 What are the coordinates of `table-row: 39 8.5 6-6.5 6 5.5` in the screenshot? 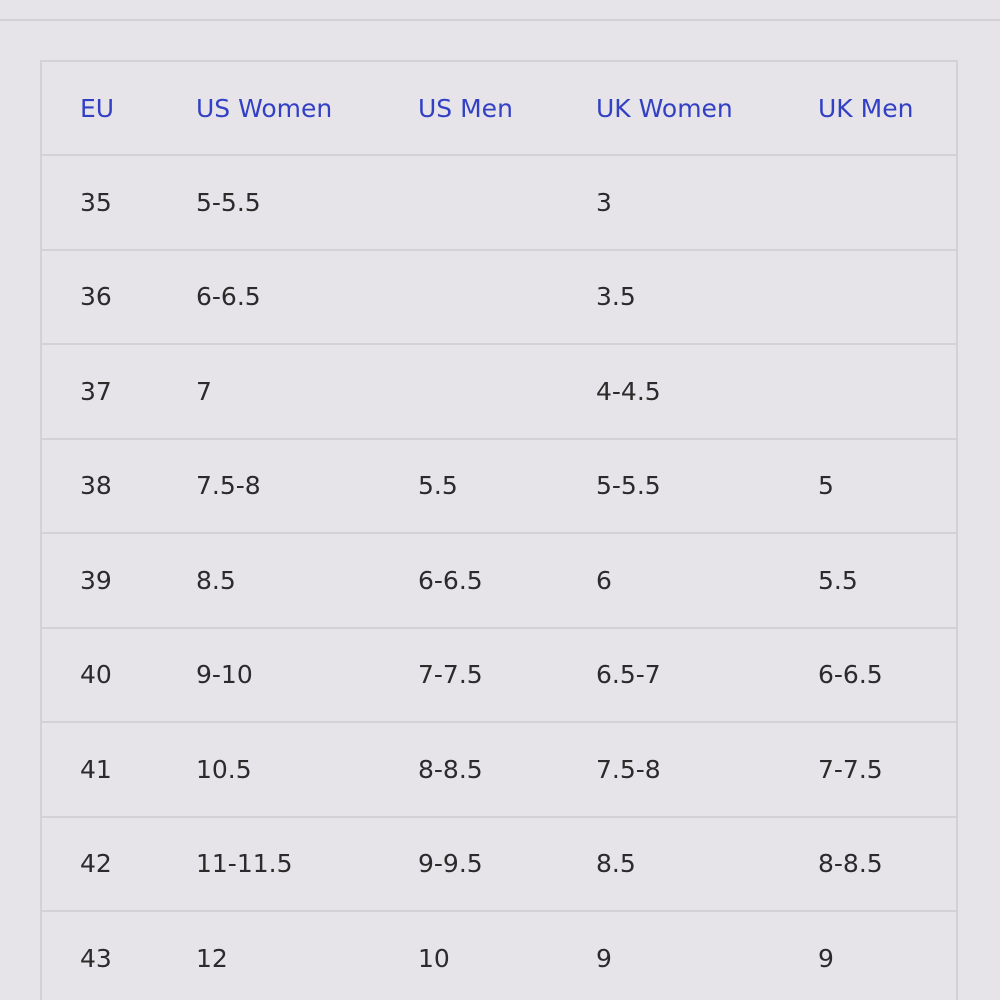 It's located at (499, 581).